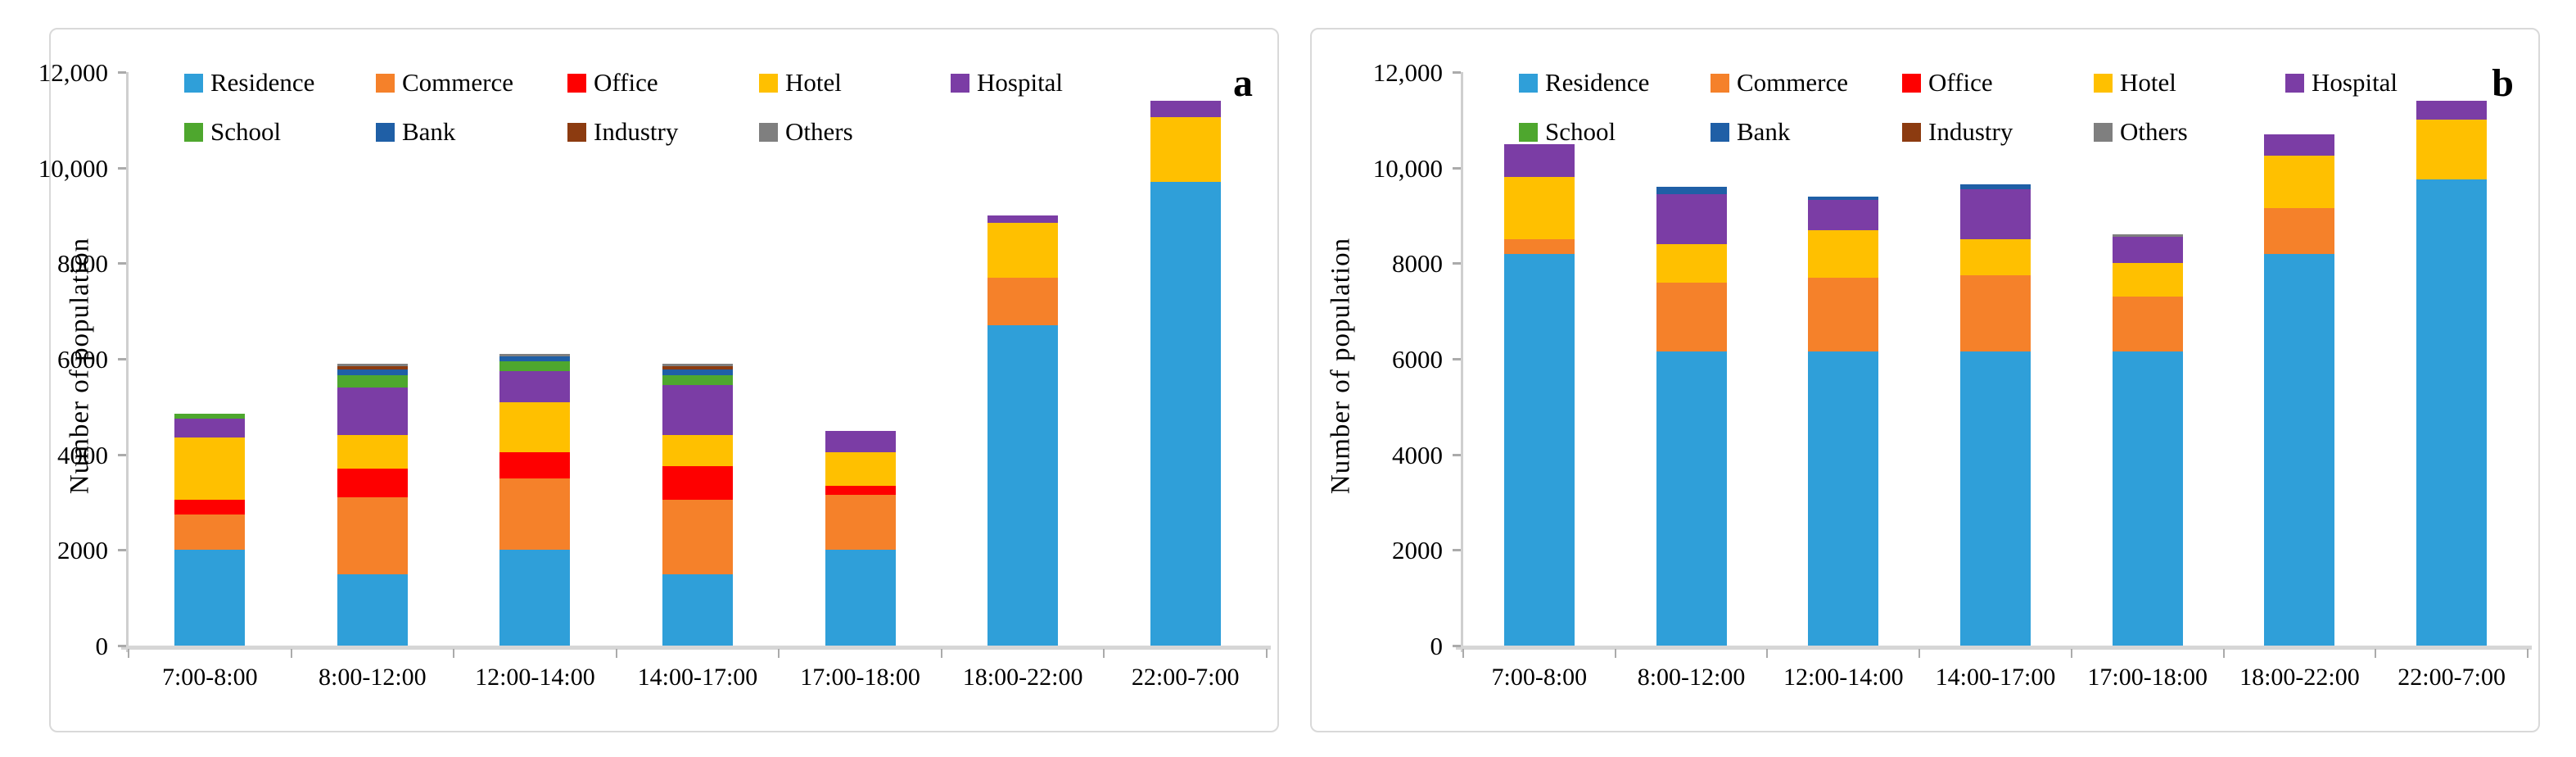 Image resolution: width=2576 pixels, height=757 pixels. Describe the element at coordinates (636, 131) in the screenshot. I see `legend-label: Industry` at that location.